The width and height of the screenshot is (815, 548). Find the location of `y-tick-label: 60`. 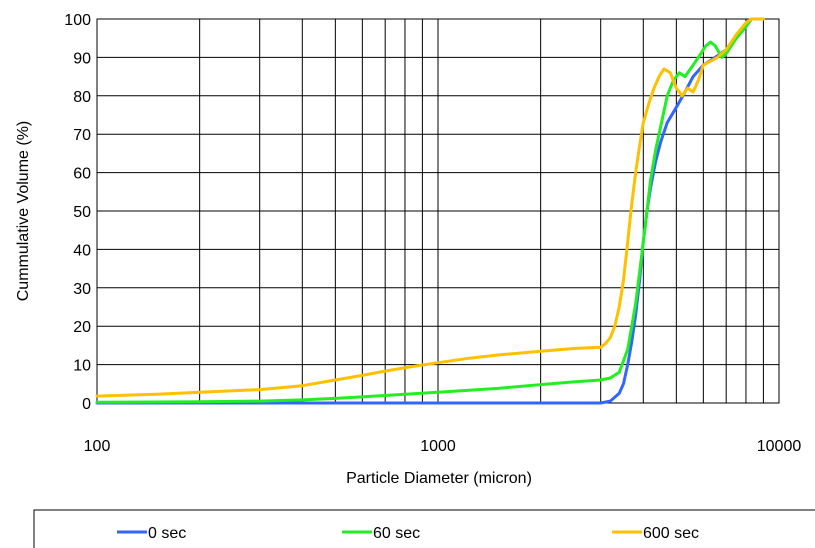

y-tick-label: 60 is located at coordinates (82, 174).